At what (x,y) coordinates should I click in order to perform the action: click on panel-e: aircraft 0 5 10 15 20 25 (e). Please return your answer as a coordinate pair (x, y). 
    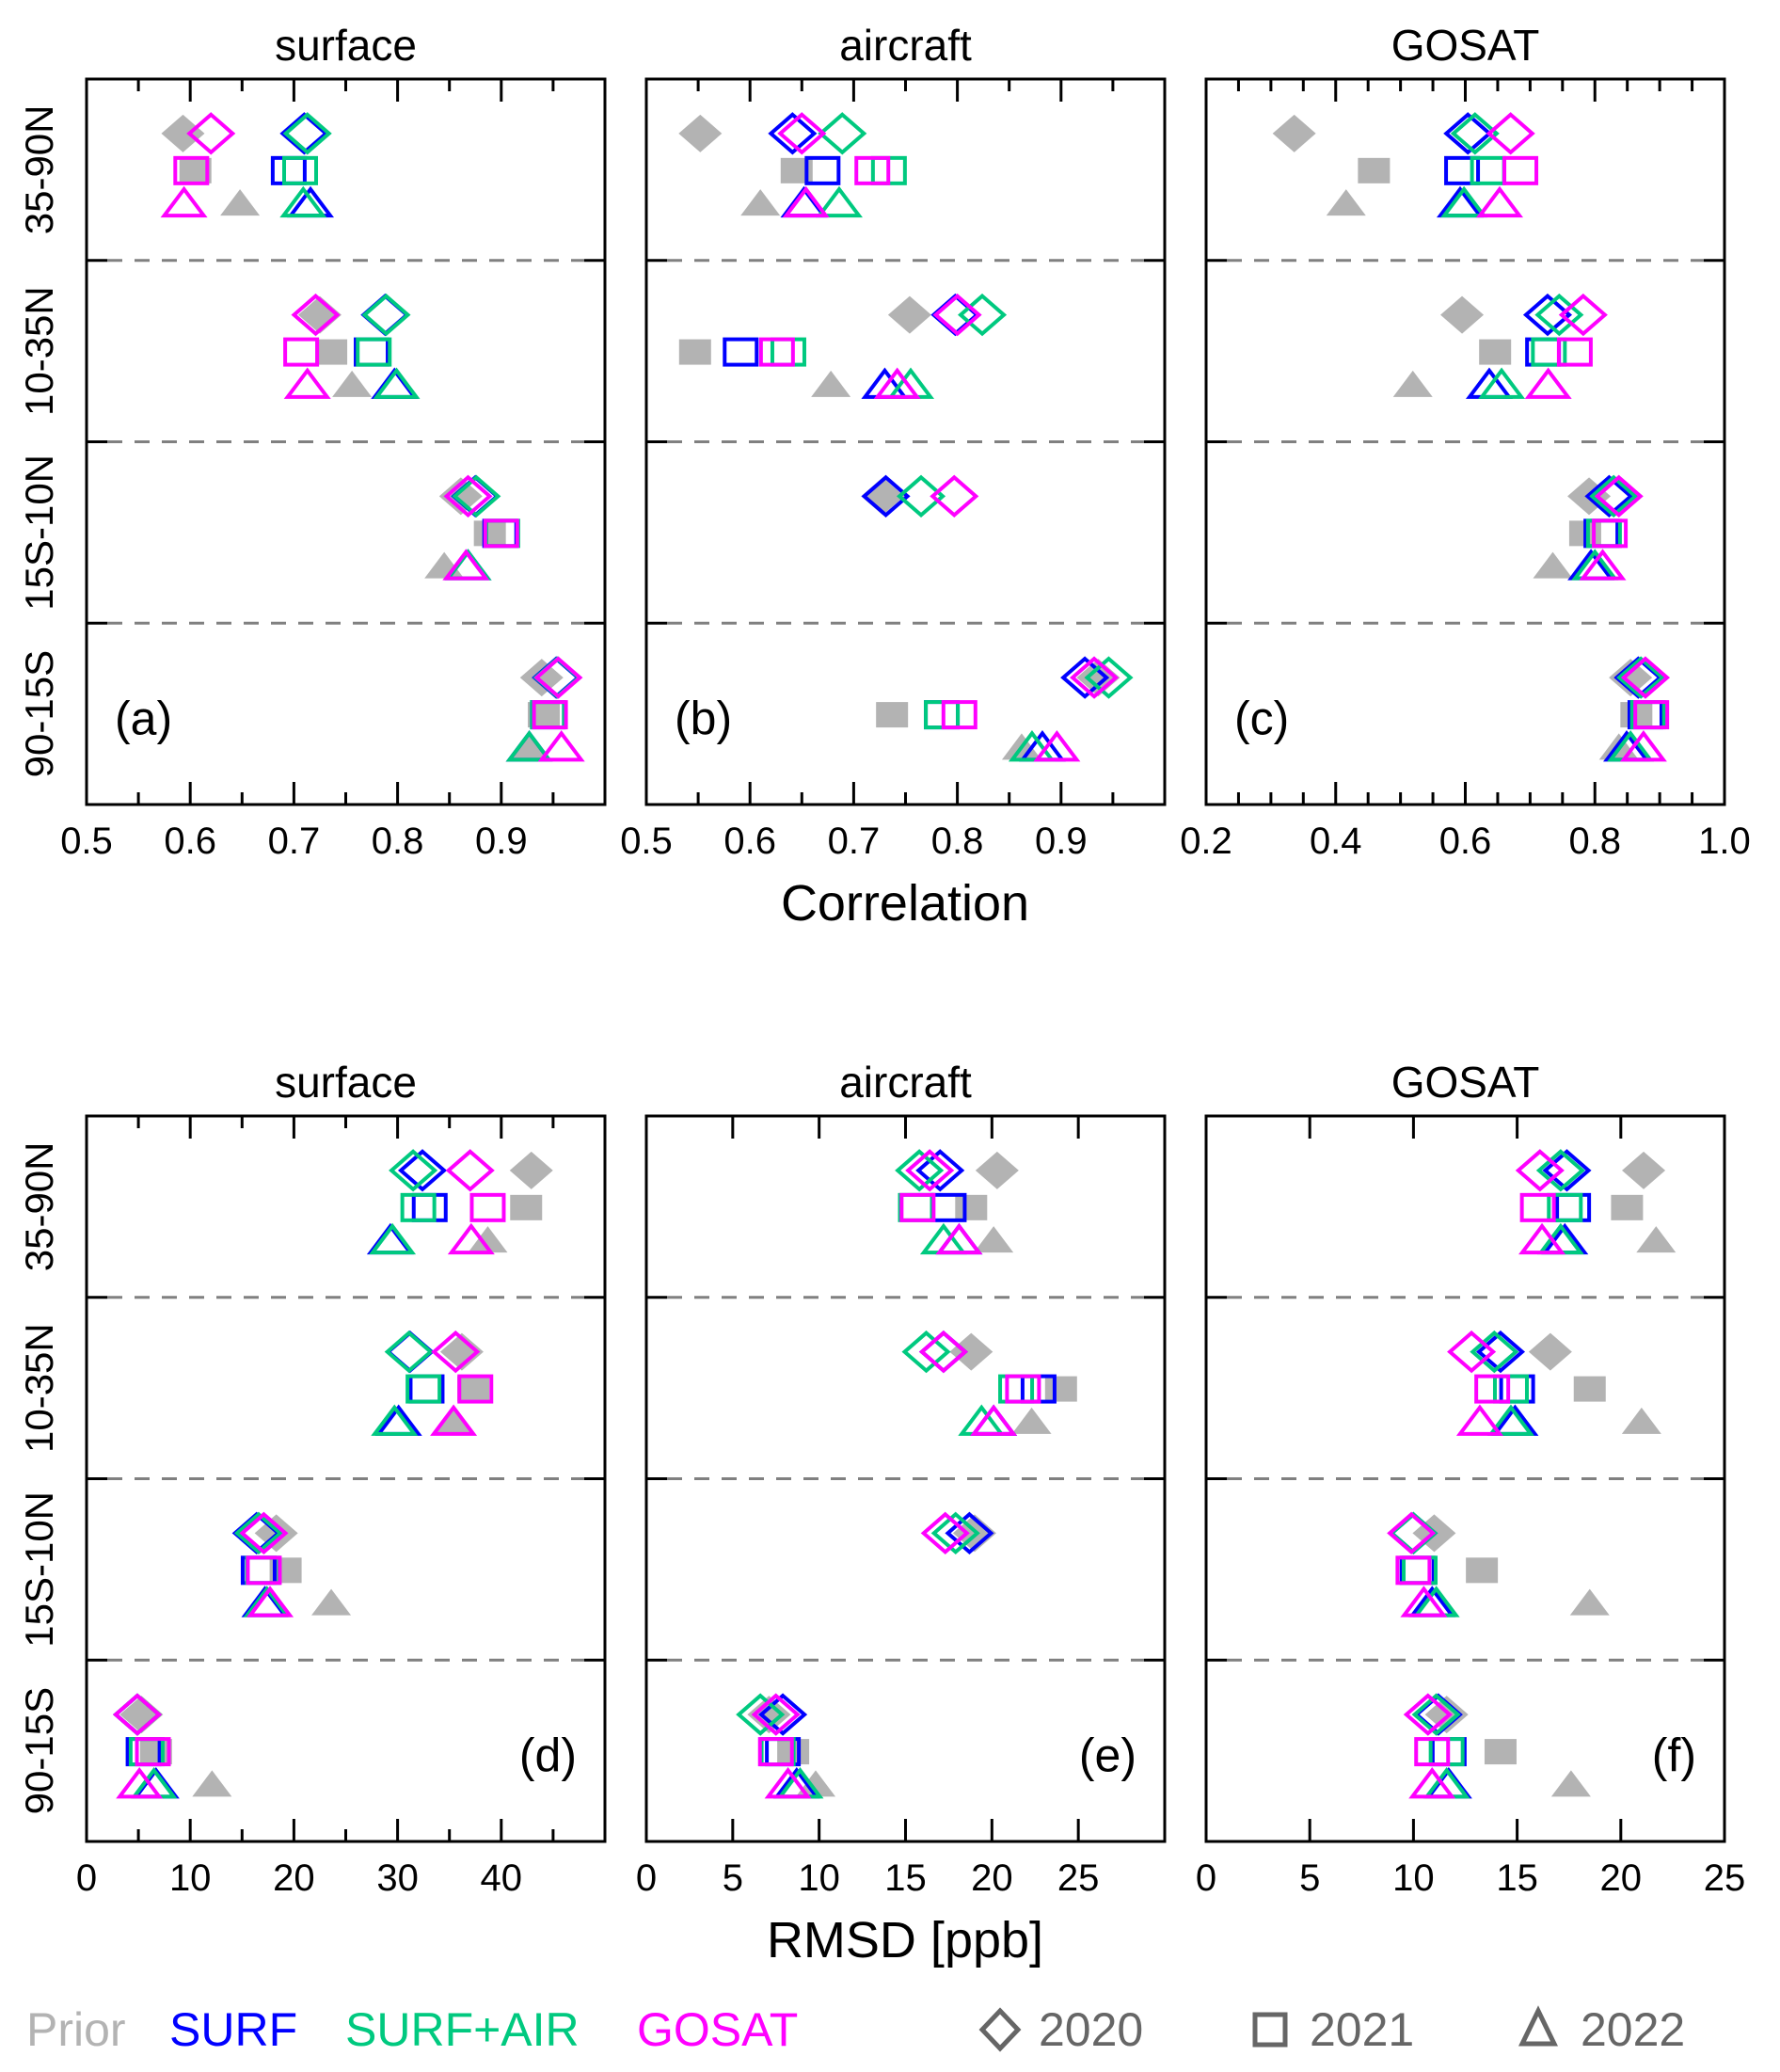
    Looking at the image, I should click on (901, 1478).